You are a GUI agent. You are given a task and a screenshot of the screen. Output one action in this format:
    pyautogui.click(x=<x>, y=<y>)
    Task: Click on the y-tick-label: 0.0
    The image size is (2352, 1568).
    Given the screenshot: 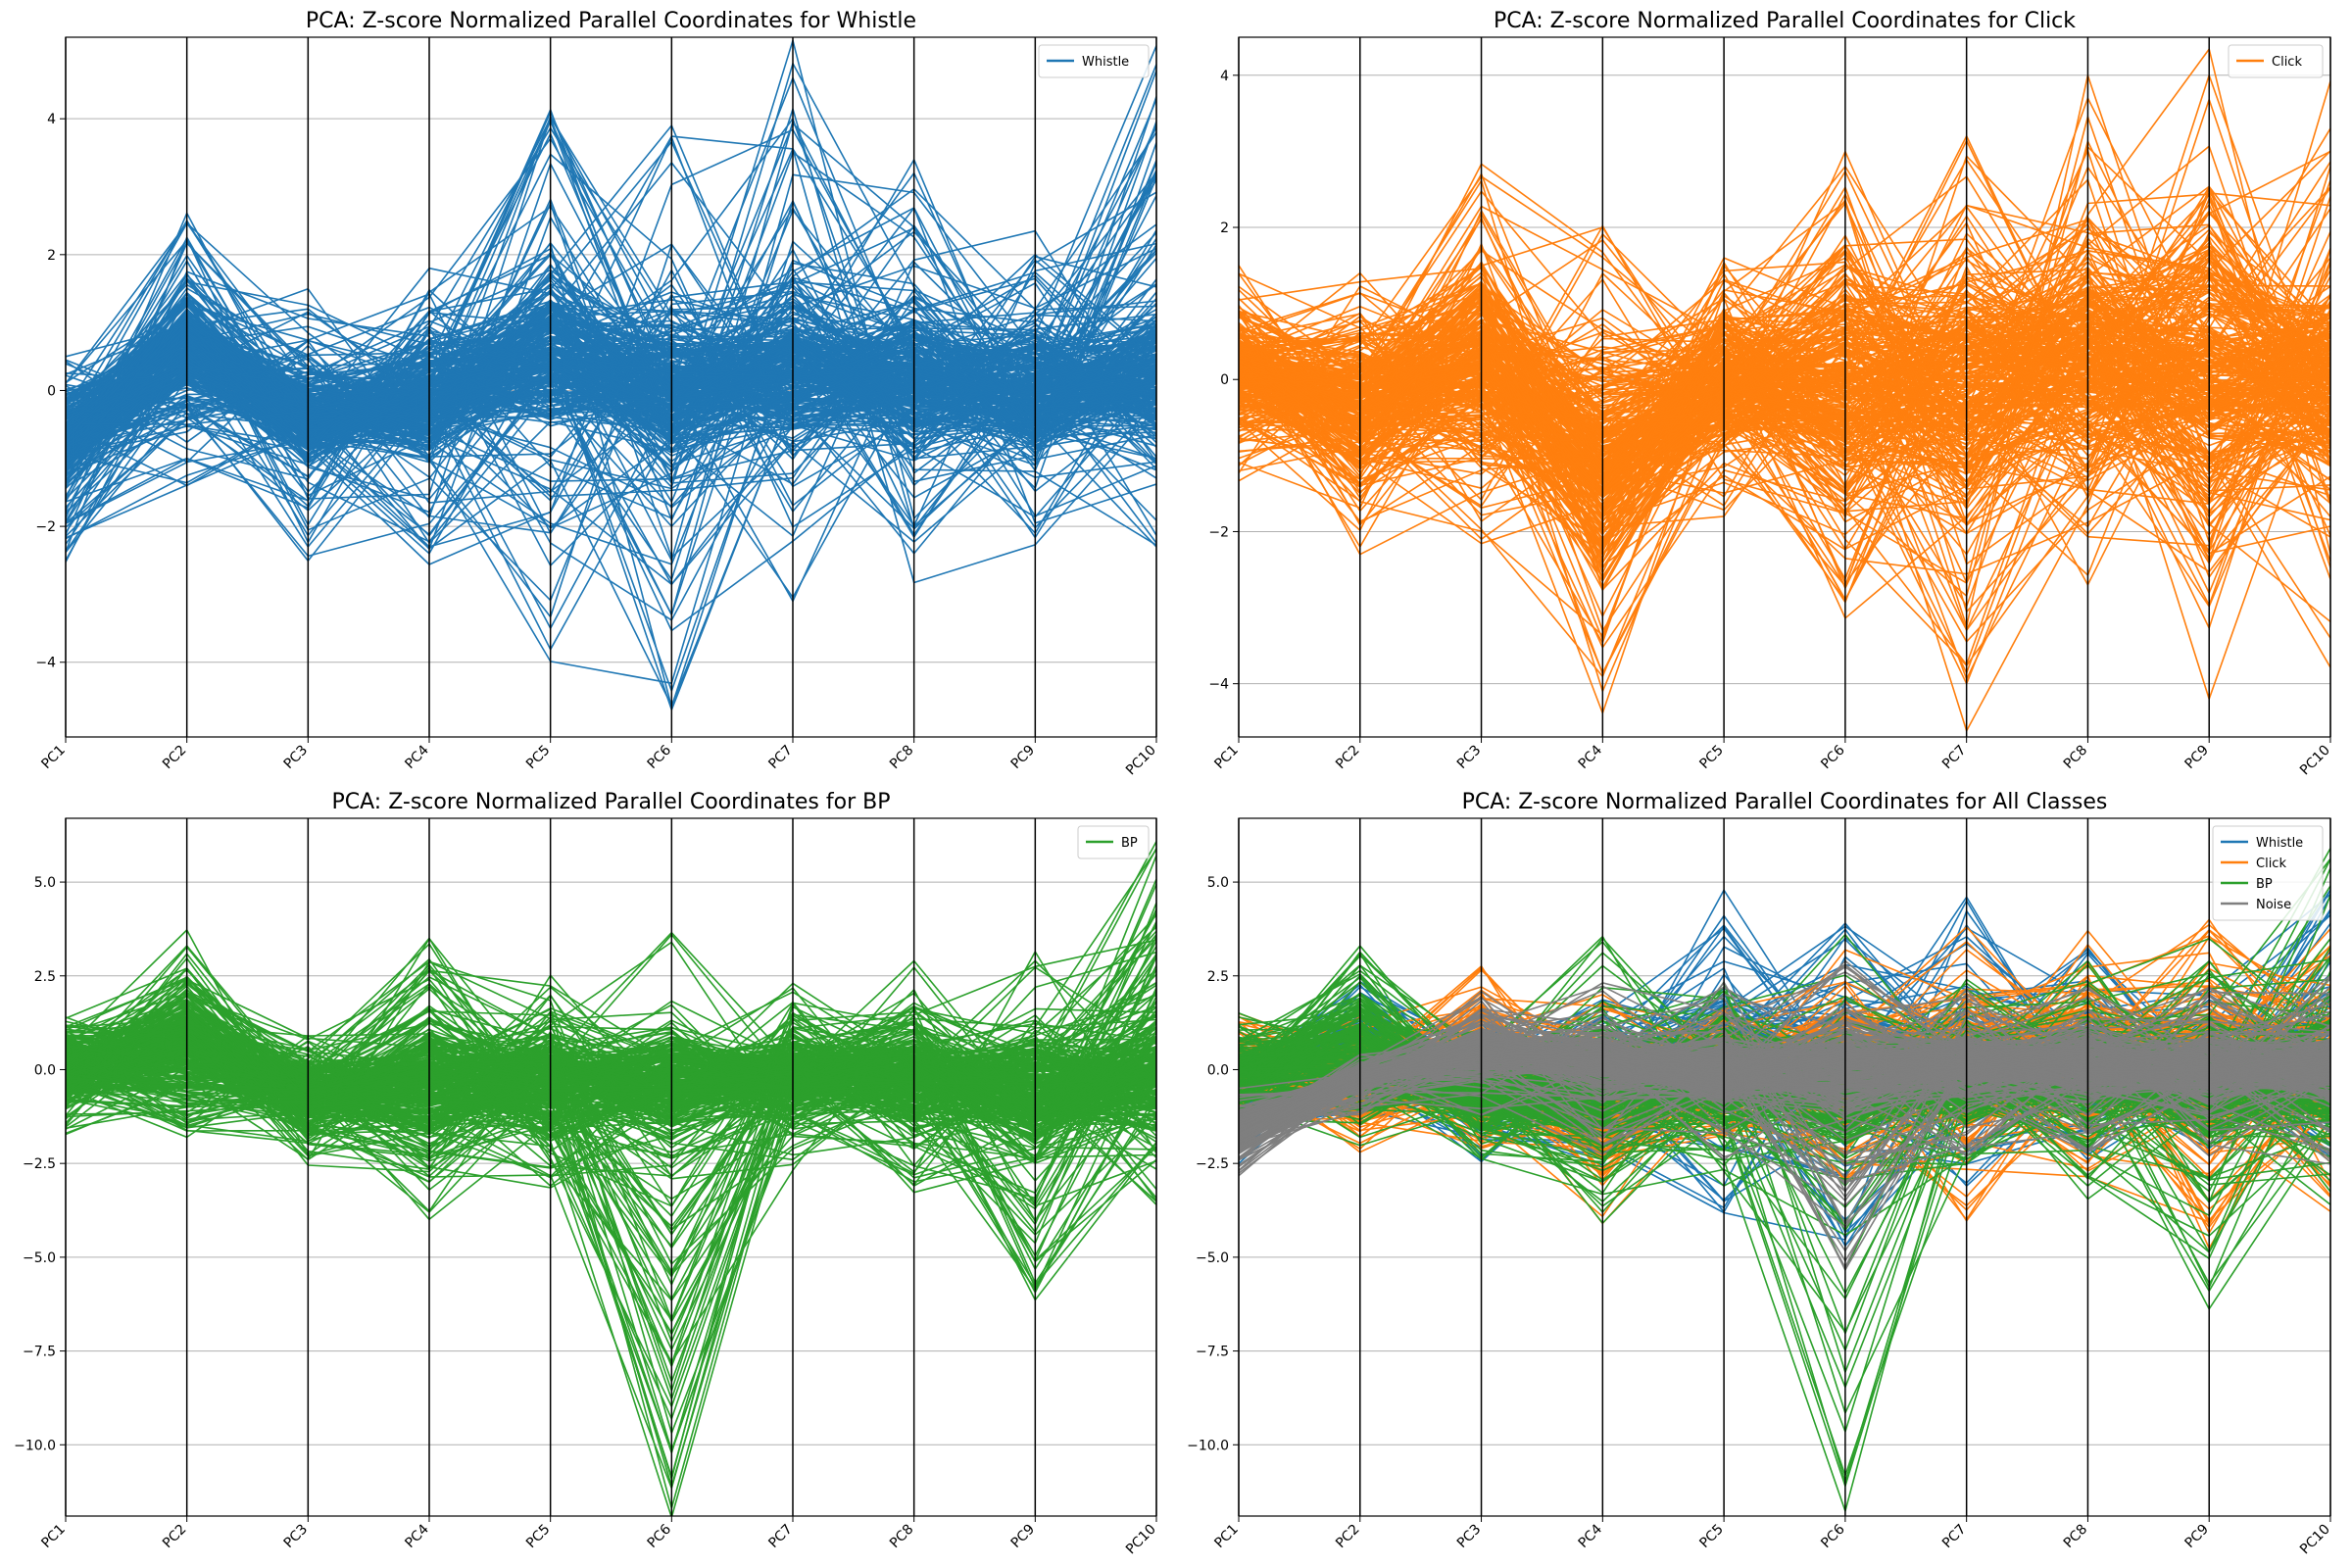 What is the action you would take?
    pyautogui.click(x=1218, y=1070)
    